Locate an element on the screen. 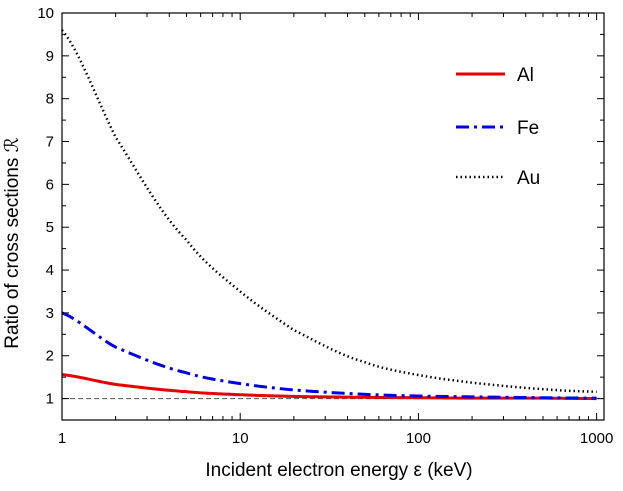  y-tick-label: 8 is located at coordinates (50, 99).